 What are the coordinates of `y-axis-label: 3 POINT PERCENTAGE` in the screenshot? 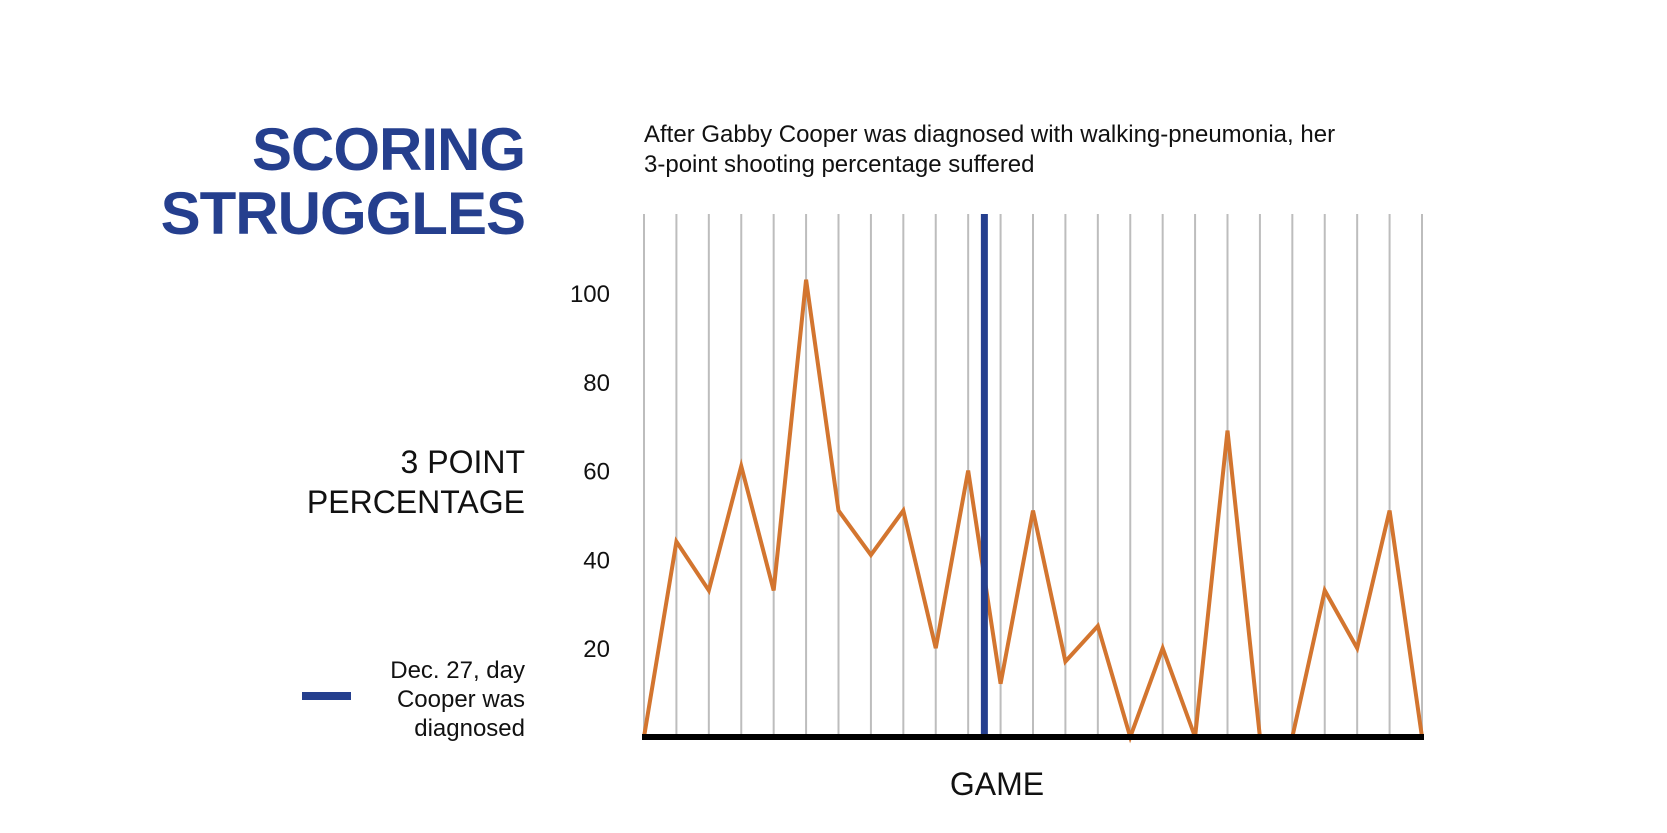 It's located at (416, 482).